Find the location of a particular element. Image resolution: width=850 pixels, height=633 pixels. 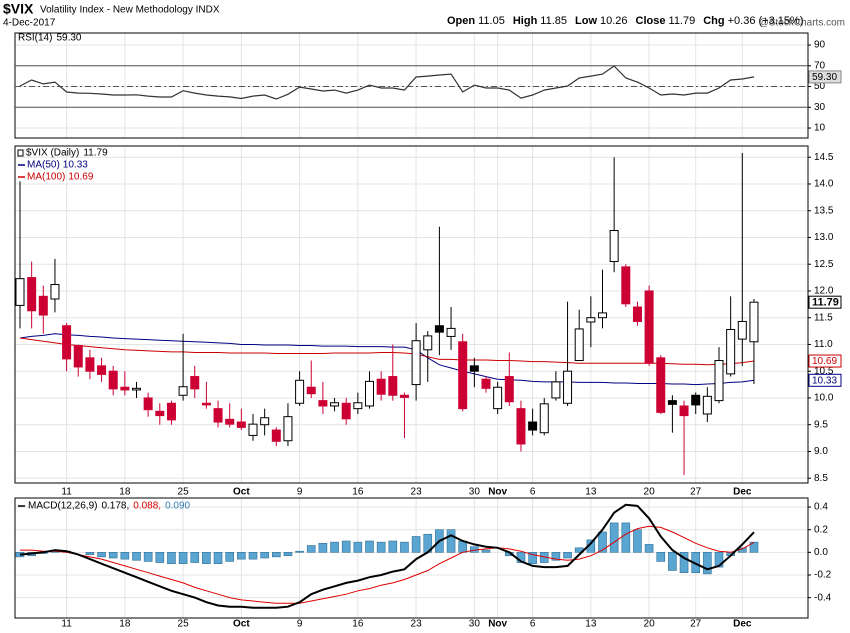

value-tag: 11.79 is located at coordinates (825, 303).